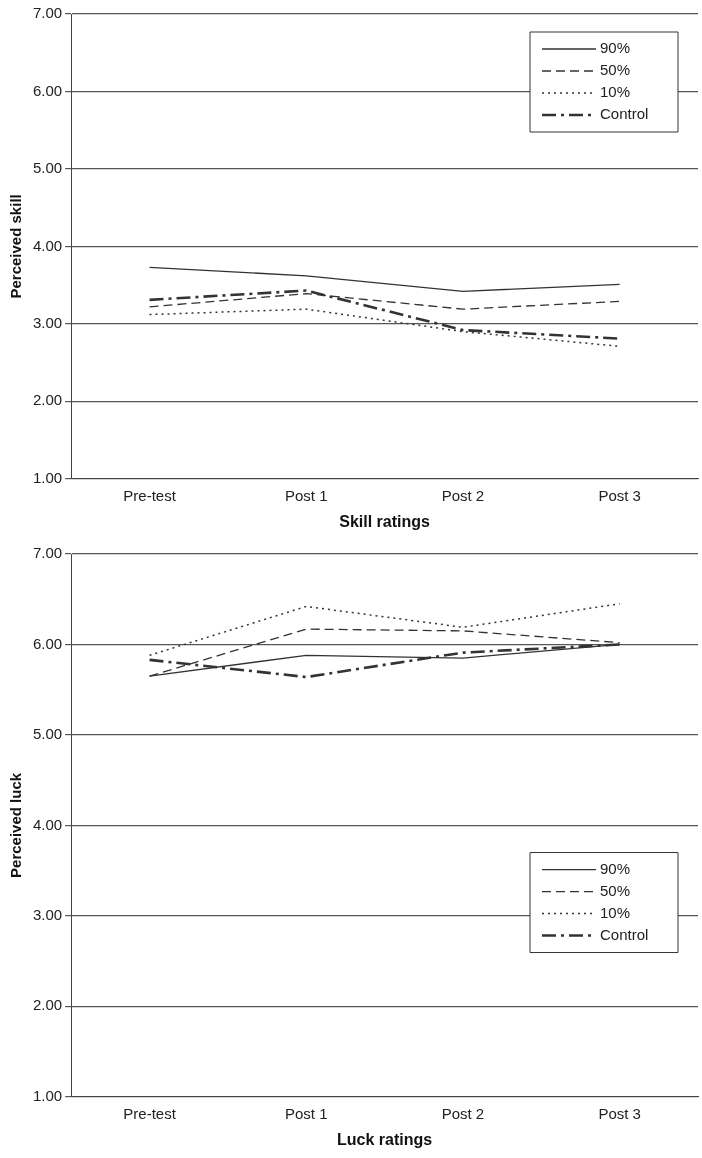 This screenshot has width=702, height=1158. What do you see at coordinates (16, 825) in the screenshot?
I see `y-axis-title: Perceived luck` at bounding box center [16, 825].